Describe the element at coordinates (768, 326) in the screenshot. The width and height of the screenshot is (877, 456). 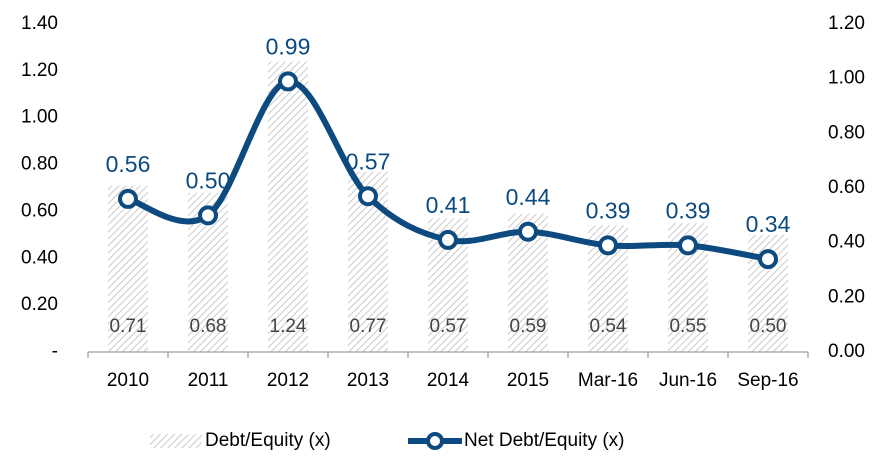
I see `bar-value-label: 0.50` at that location.